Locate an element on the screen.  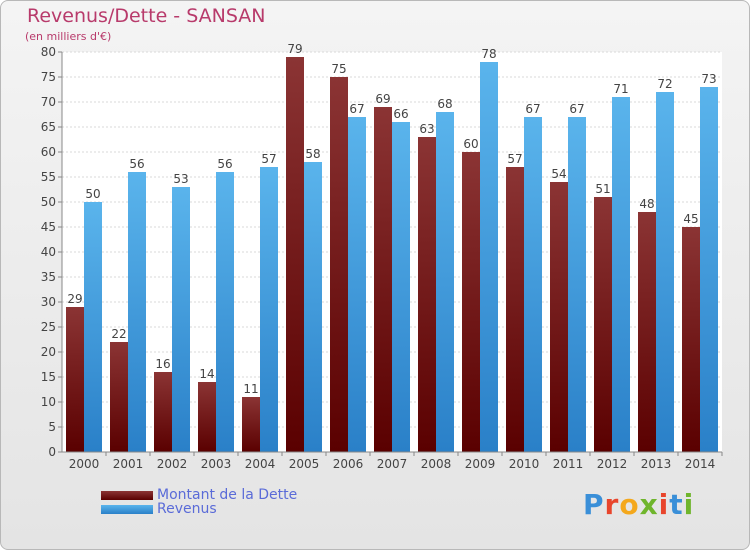
y-tick-label: 60 is located at coordinates (48, 152).